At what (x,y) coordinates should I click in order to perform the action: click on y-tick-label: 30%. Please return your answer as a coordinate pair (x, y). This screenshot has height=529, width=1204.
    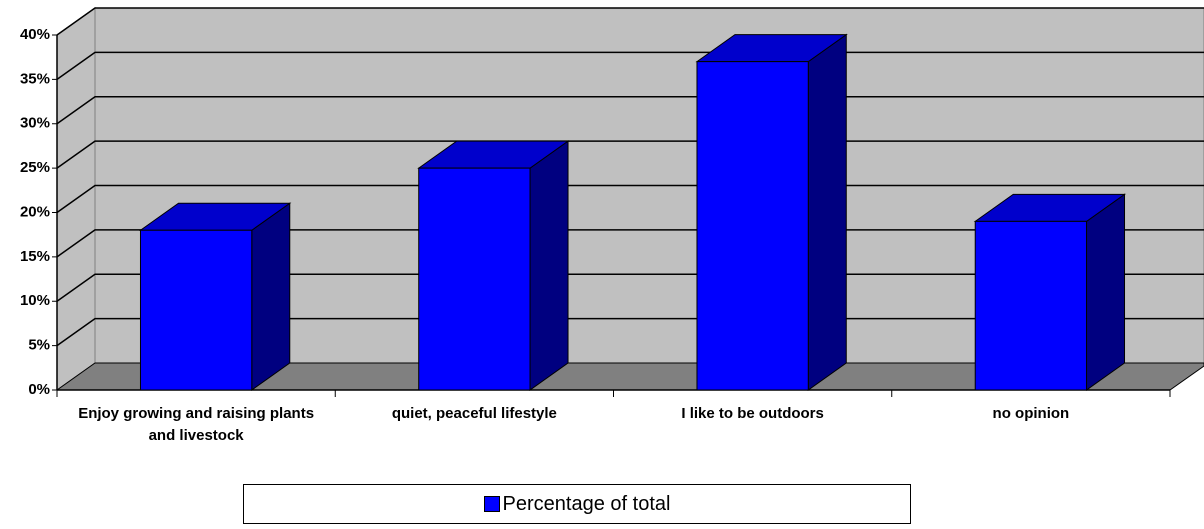
    Looking at the image, I should click on (35, 123).